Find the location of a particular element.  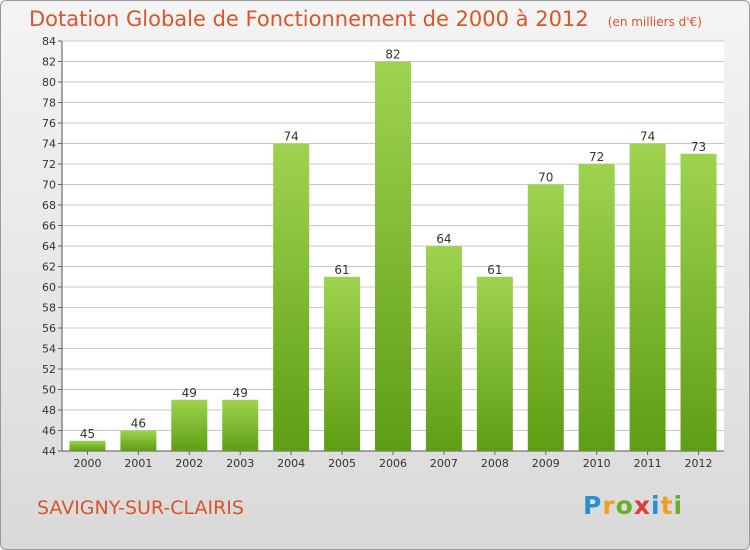

logo-letter: r is located at coordinates (609, 505).